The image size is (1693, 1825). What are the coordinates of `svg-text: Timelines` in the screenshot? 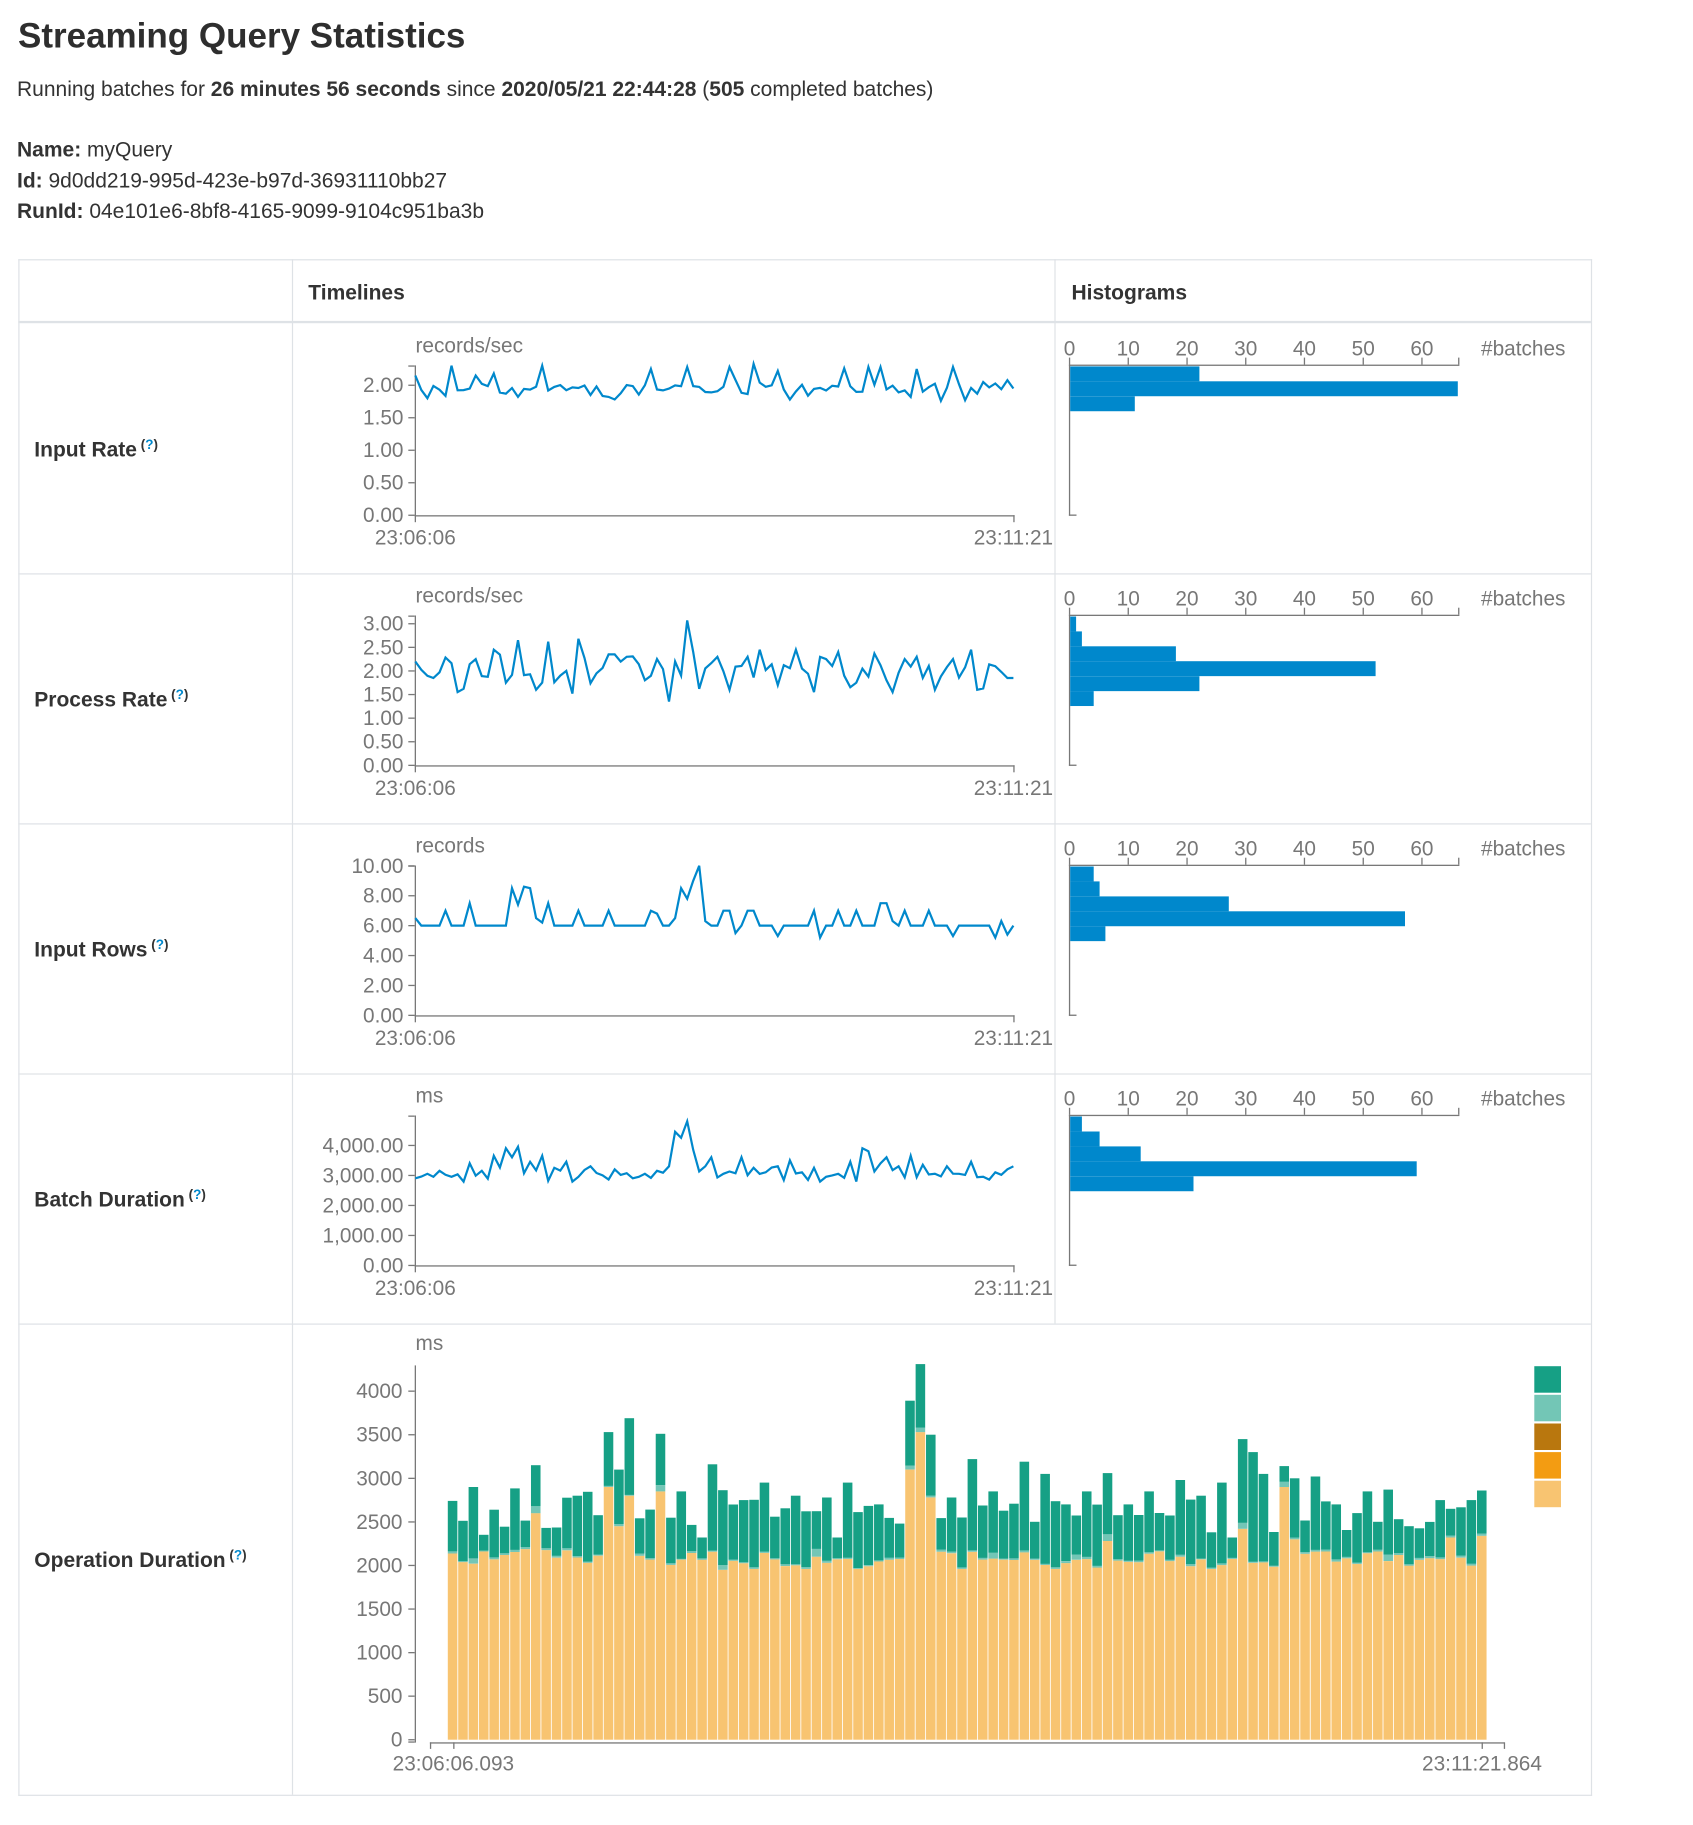 It's located at (356, 292).